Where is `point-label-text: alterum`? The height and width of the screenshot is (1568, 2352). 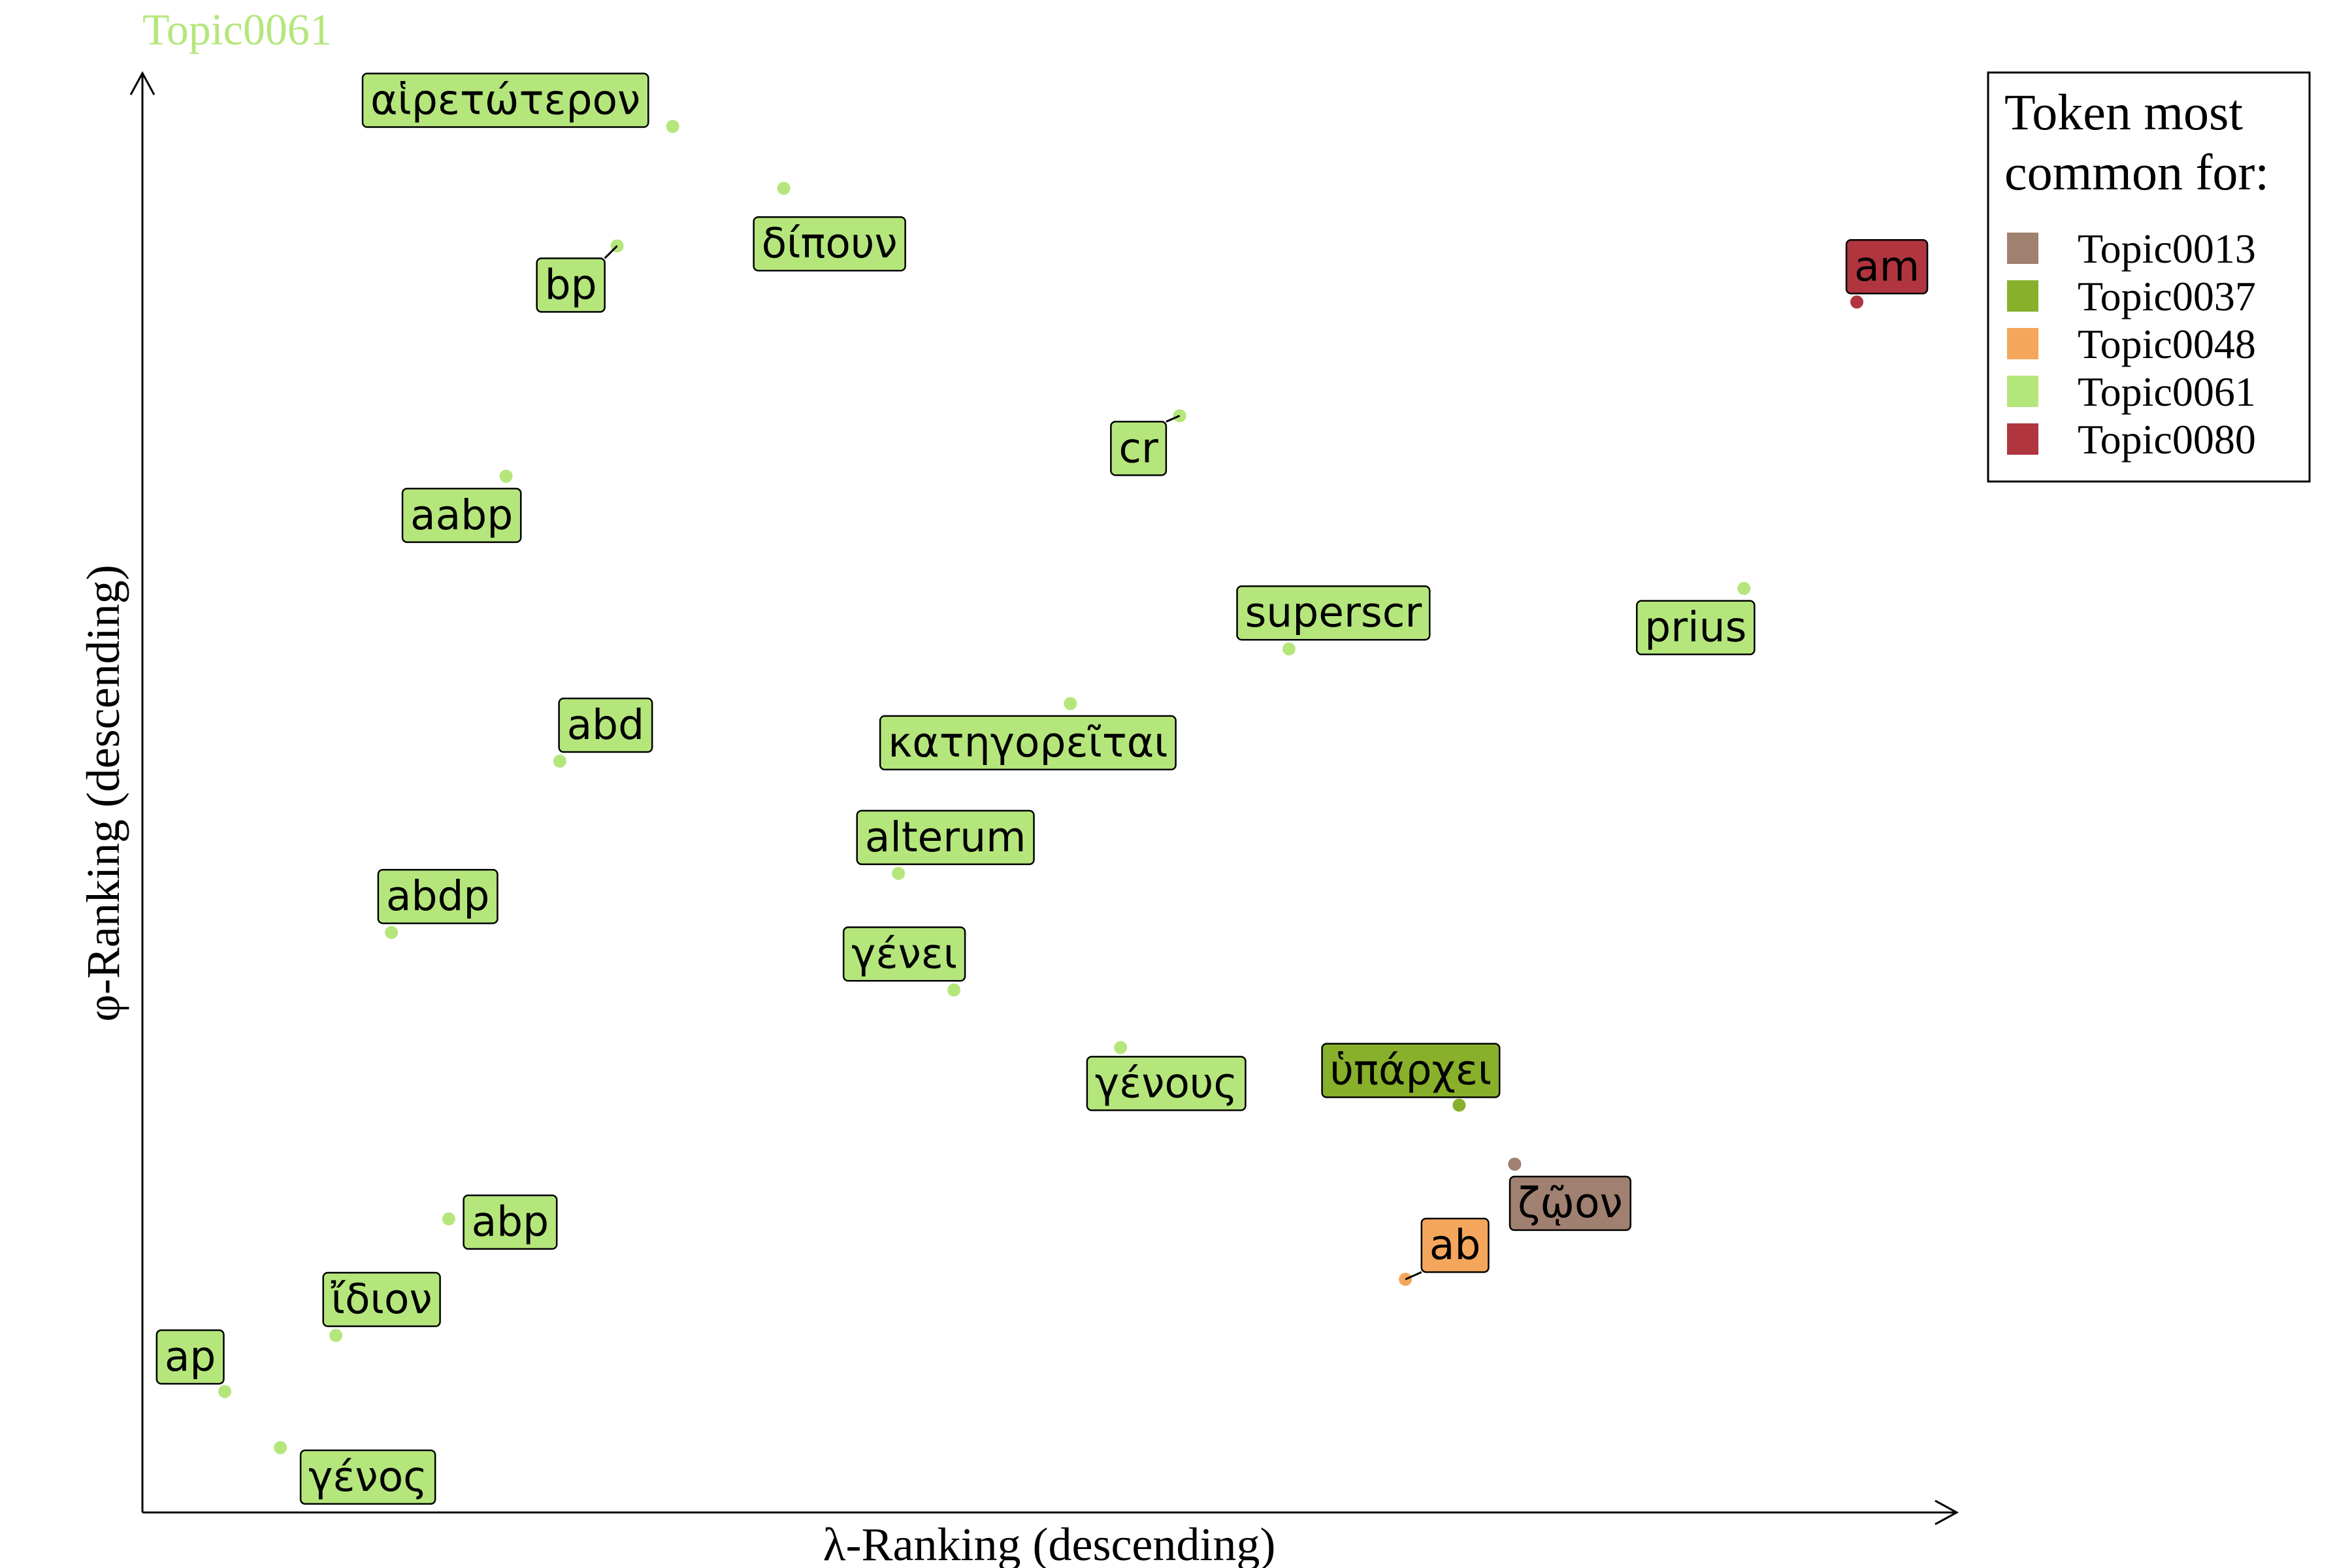
point-label-text: alterum is located at coordinates (945, 837).